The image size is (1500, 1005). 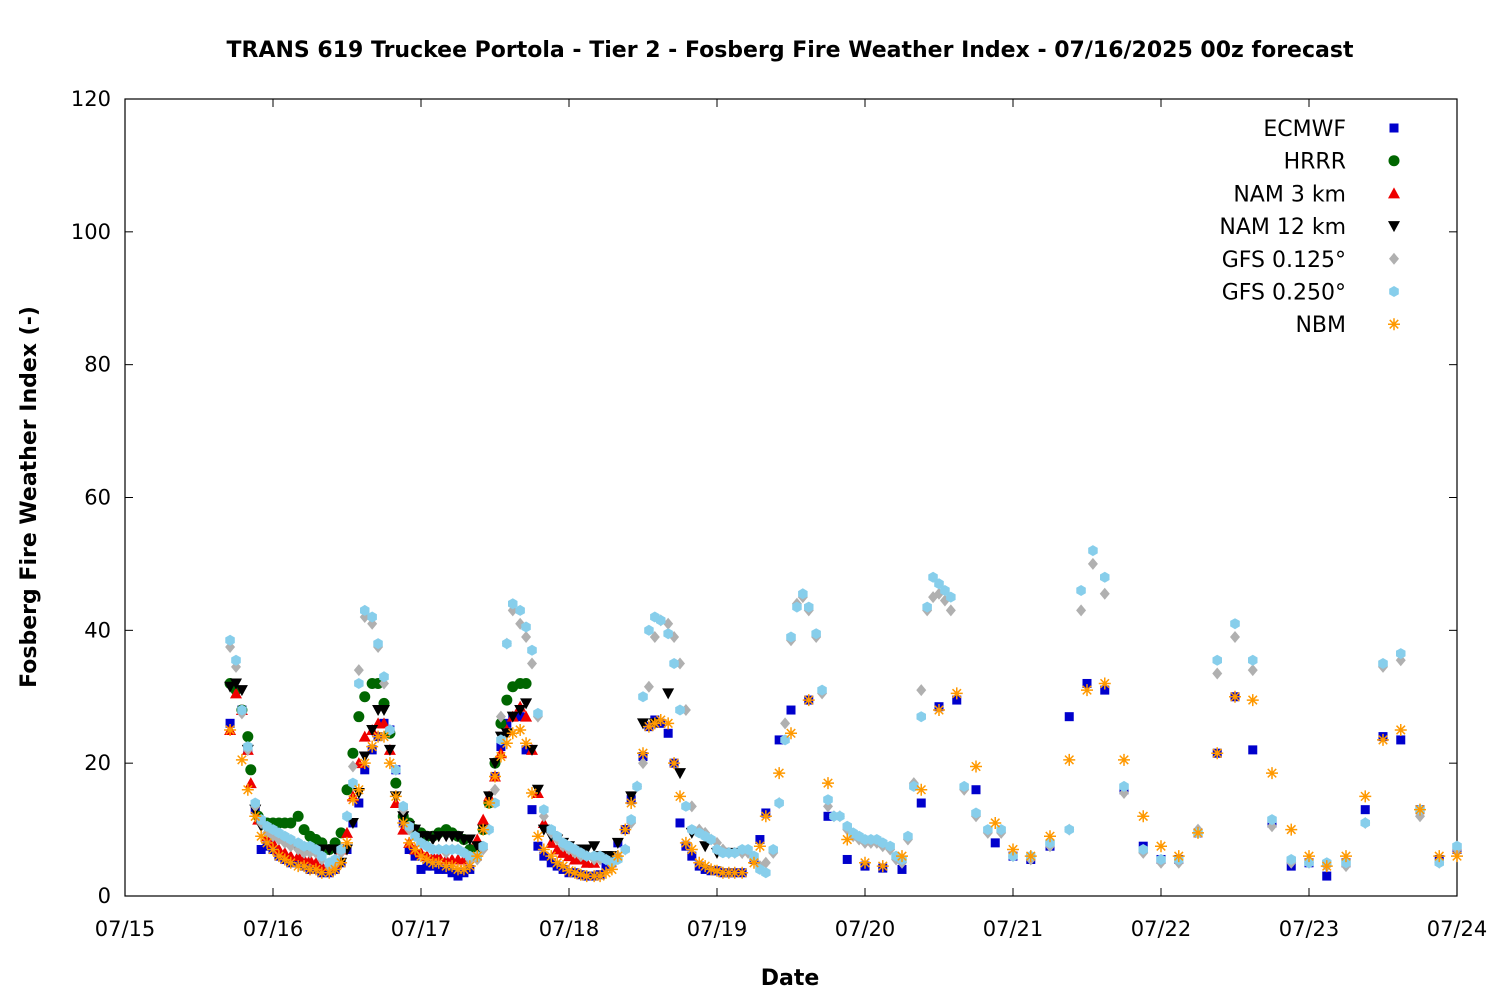 I want to click on legend-marker, so click(x=1394, y=193).